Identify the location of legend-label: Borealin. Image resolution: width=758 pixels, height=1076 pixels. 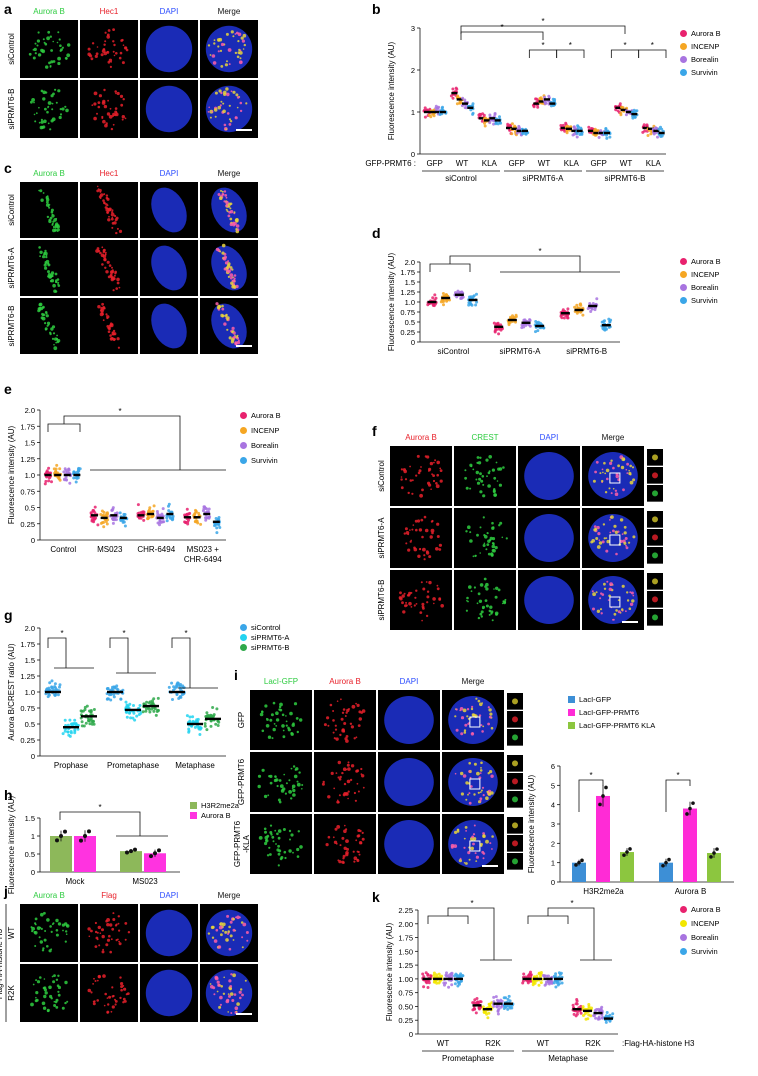
(705, 937).